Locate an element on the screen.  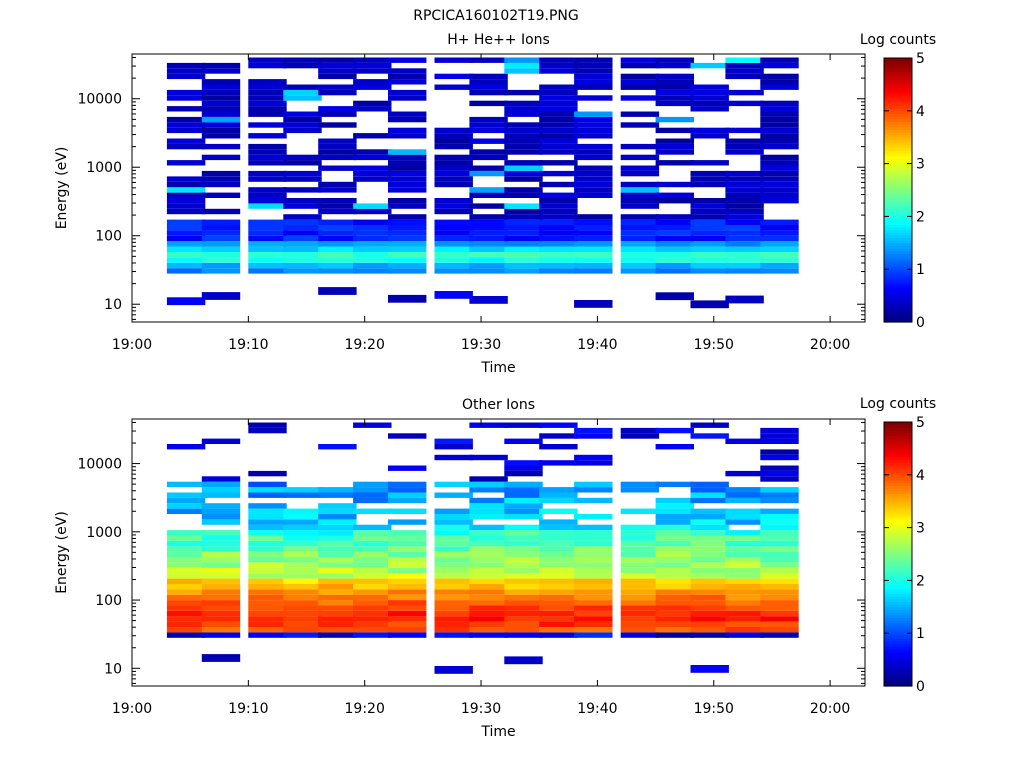
colorbar-label: Log counts is located at coordinates (898, 40).